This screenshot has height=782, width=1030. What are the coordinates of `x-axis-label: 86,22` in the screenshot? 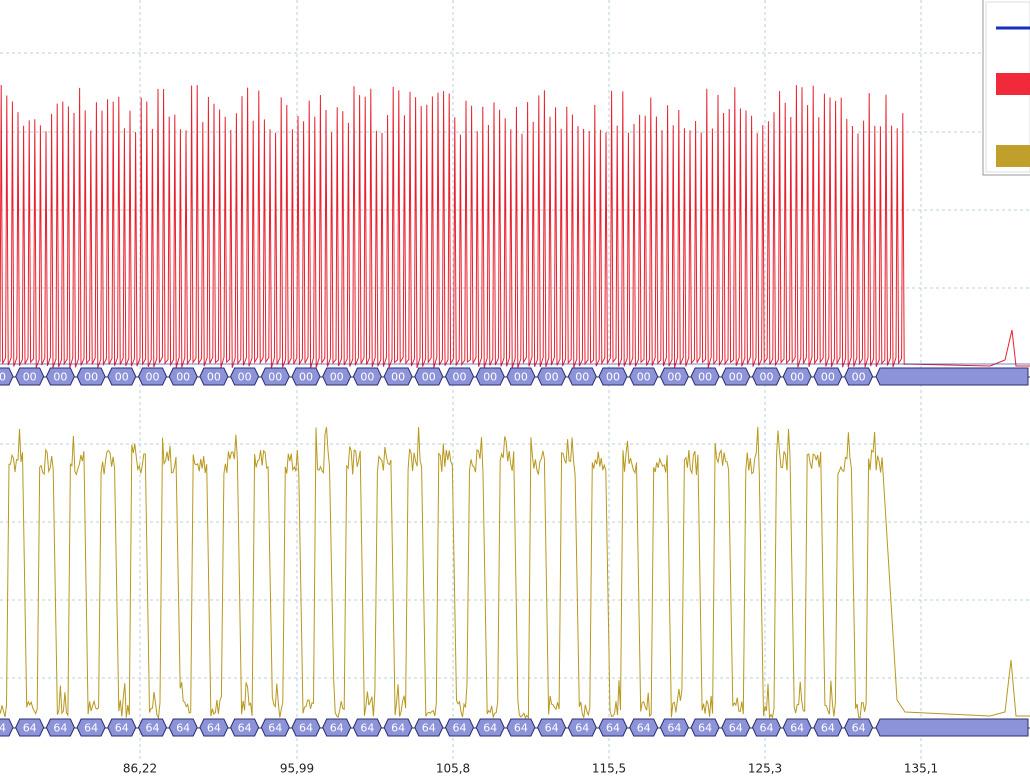 It's located at (140, 769).